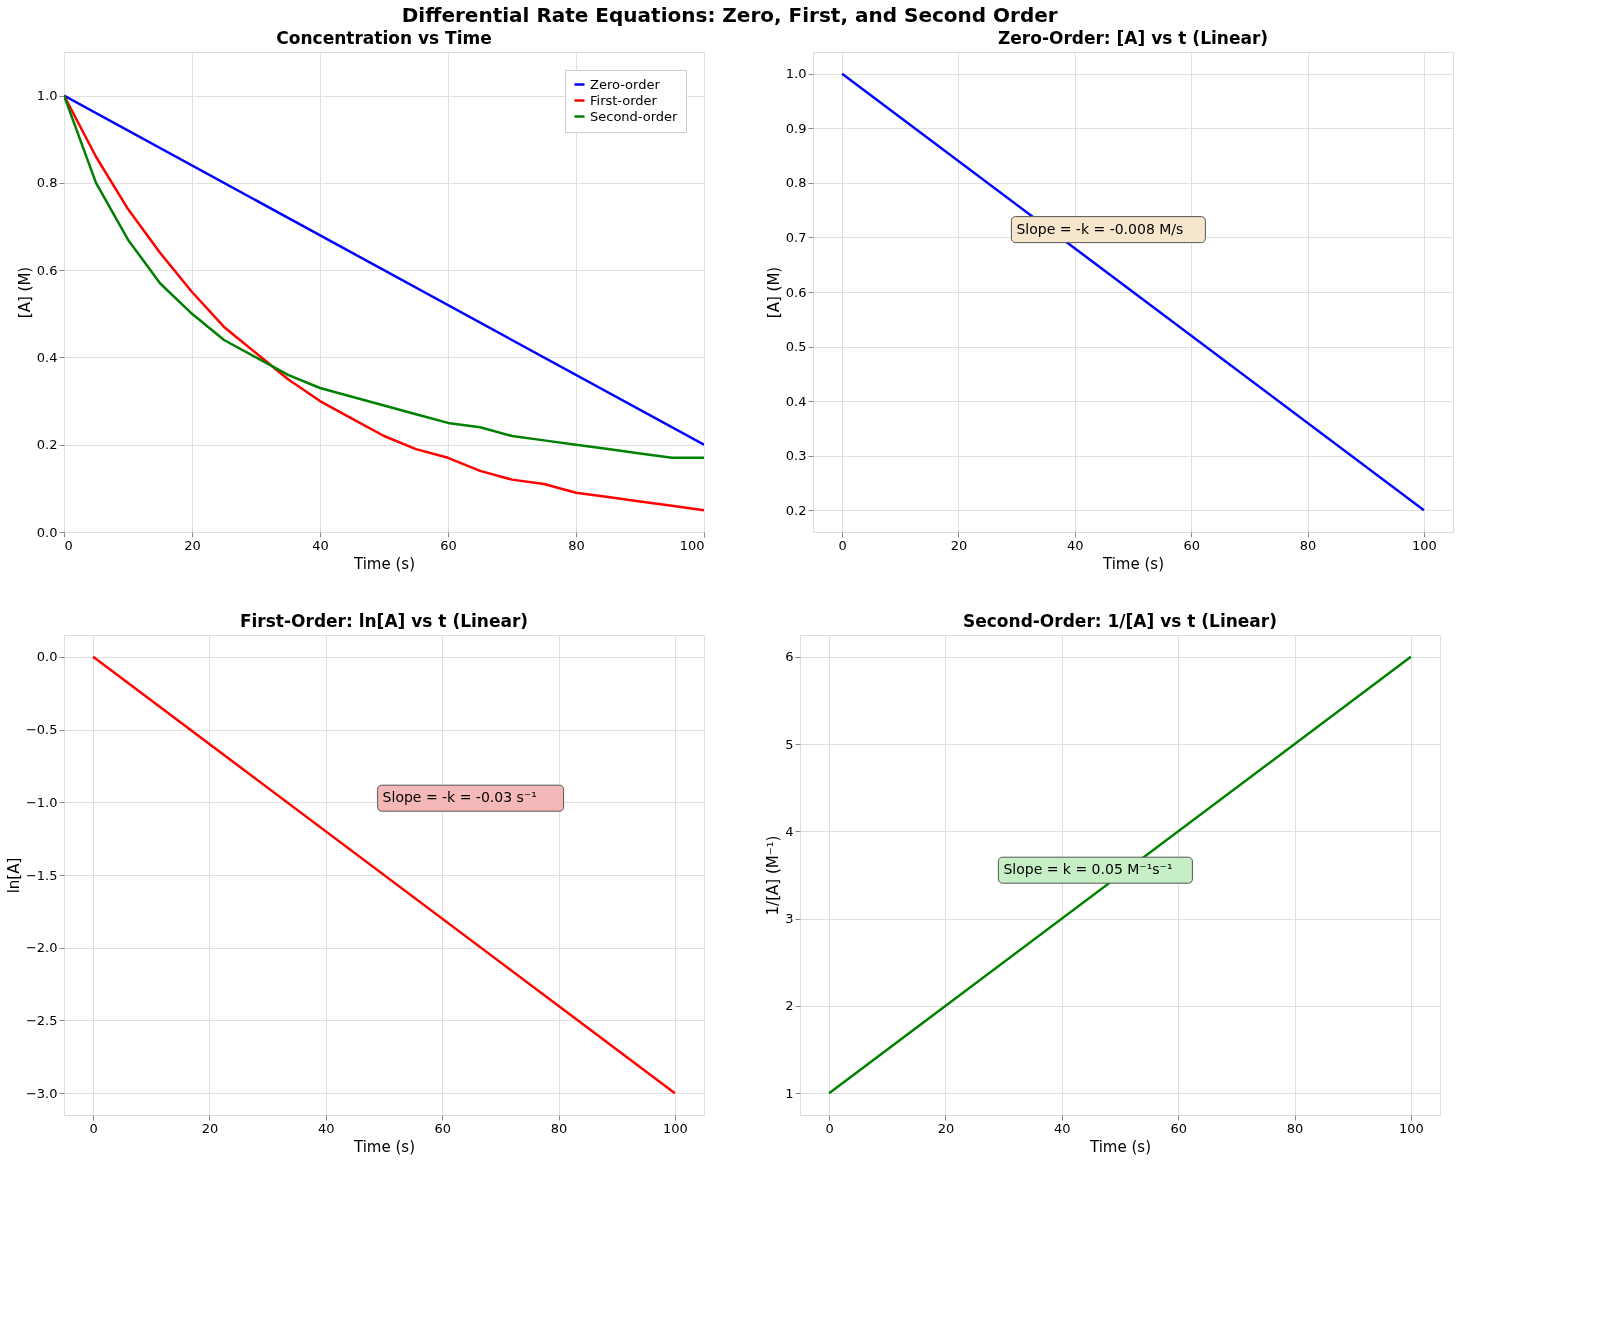 This screenshot has height=1324, width=1600. I want to click on y-tick-label: 0.3, so click(796, 456).